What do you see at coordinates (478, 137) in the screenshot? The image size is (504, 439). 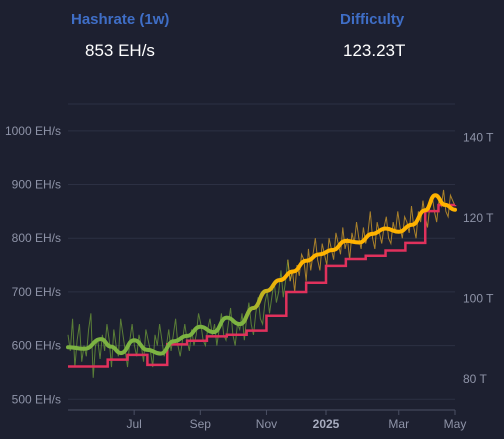 I see `y-right-tick-label: 140 T` at bounding box center [478, 137].